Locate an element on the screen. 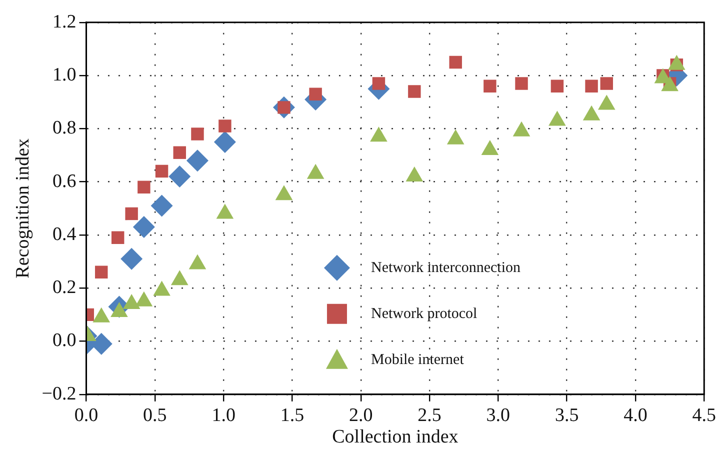 This screenshot has width=727, height=461. y-tick-label: 0.8 is located at coordinates (64, 128).